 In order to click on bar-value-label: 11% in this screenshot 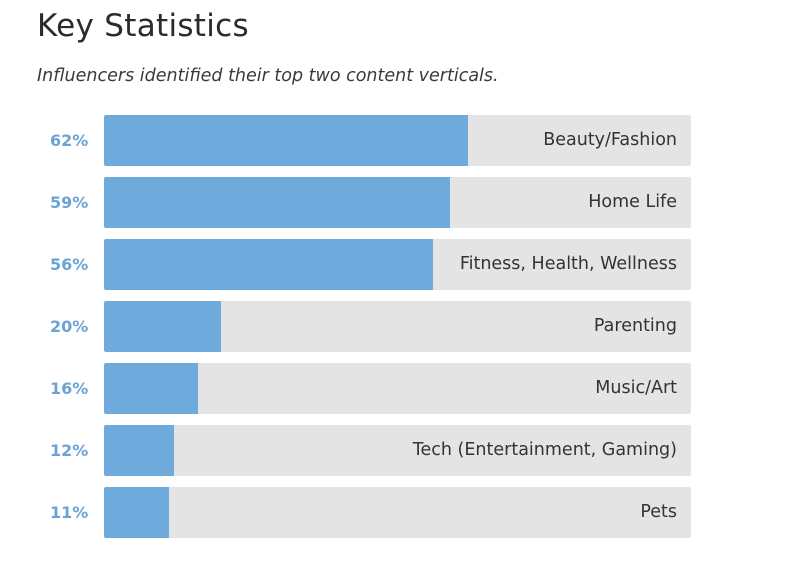, I will do `click(69, 512)`.